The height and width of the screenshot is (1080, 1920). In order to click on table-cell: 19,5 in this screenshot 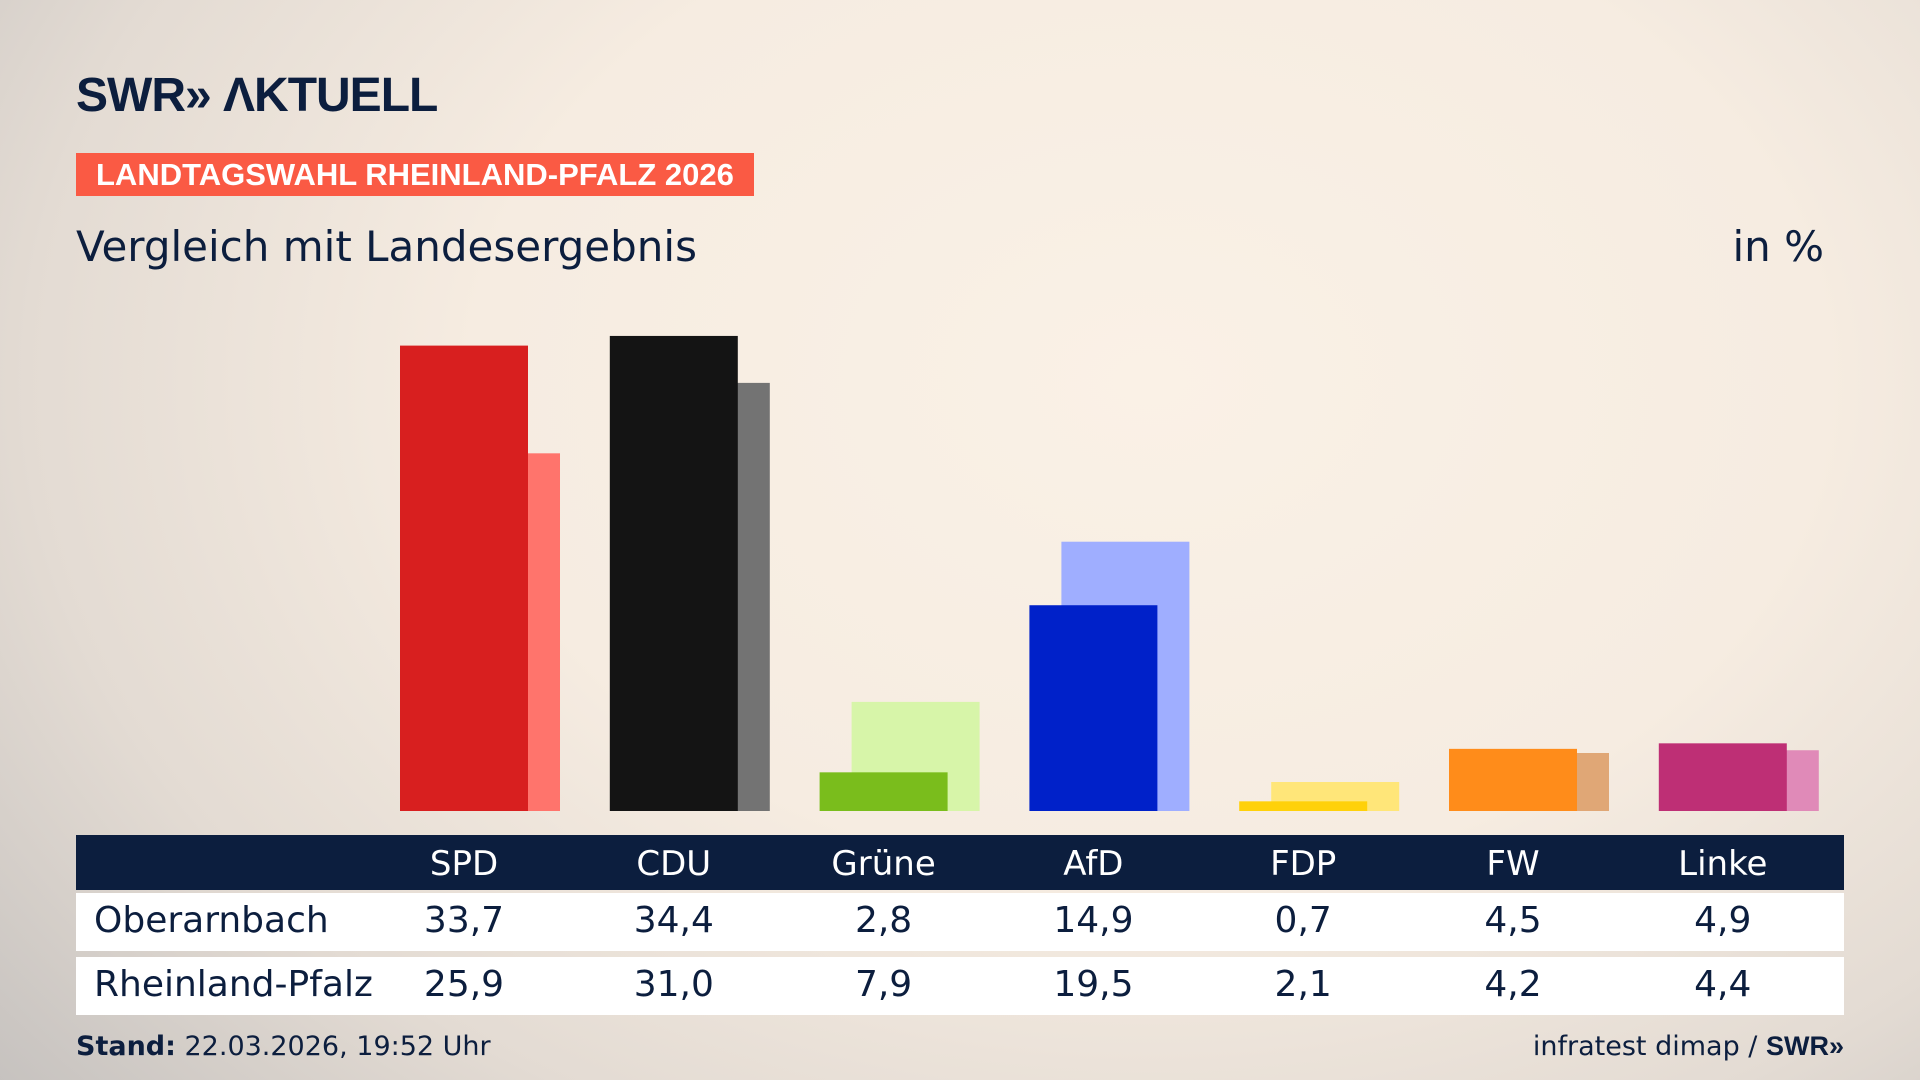, I will do `click(1093, 984)`.